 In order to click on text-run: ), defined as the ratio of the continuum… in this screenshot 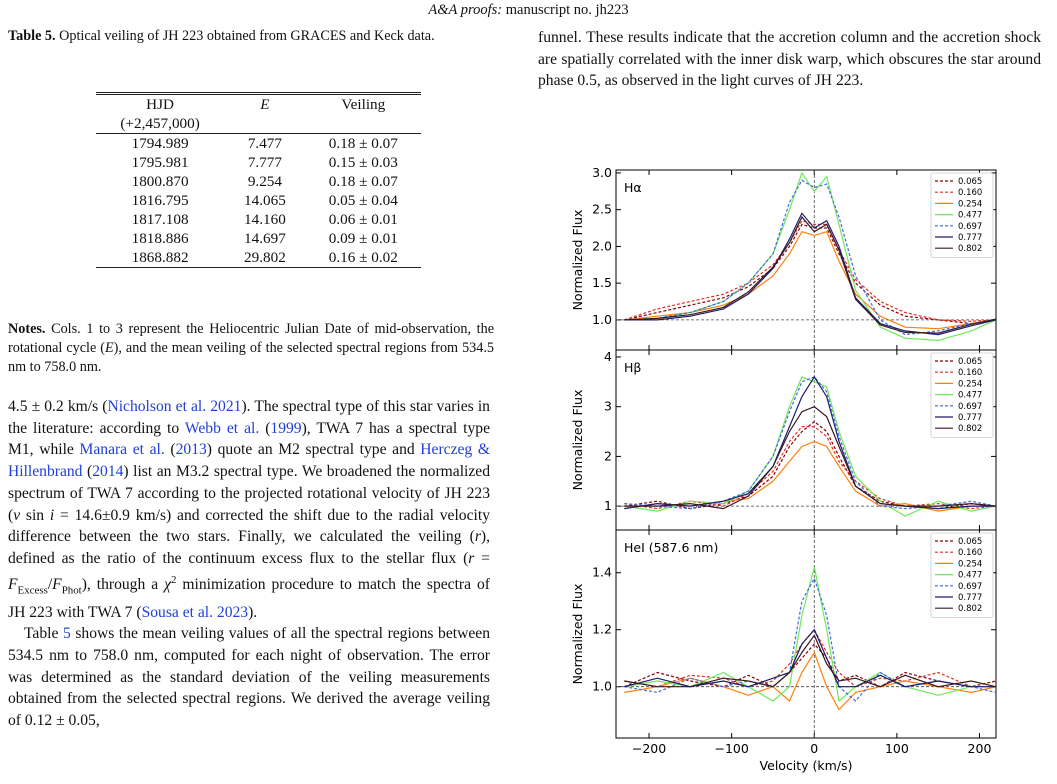, I will do `click(249, 547)`.